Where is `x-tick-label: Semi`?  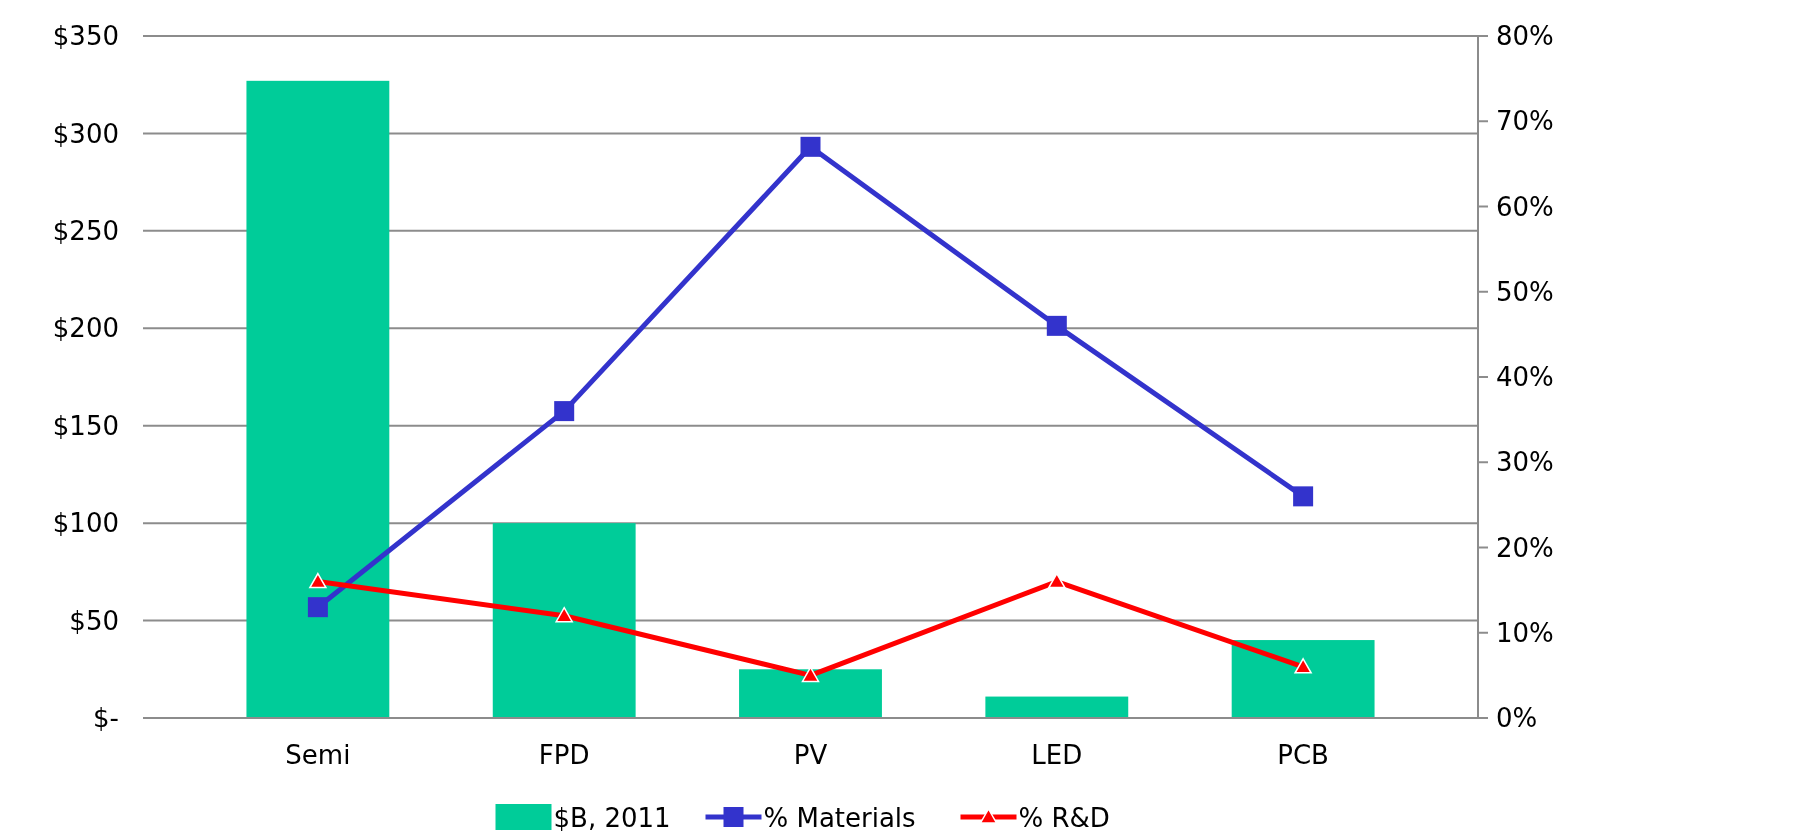 x-tick-label: Semi is located at coordinates (318, 755).